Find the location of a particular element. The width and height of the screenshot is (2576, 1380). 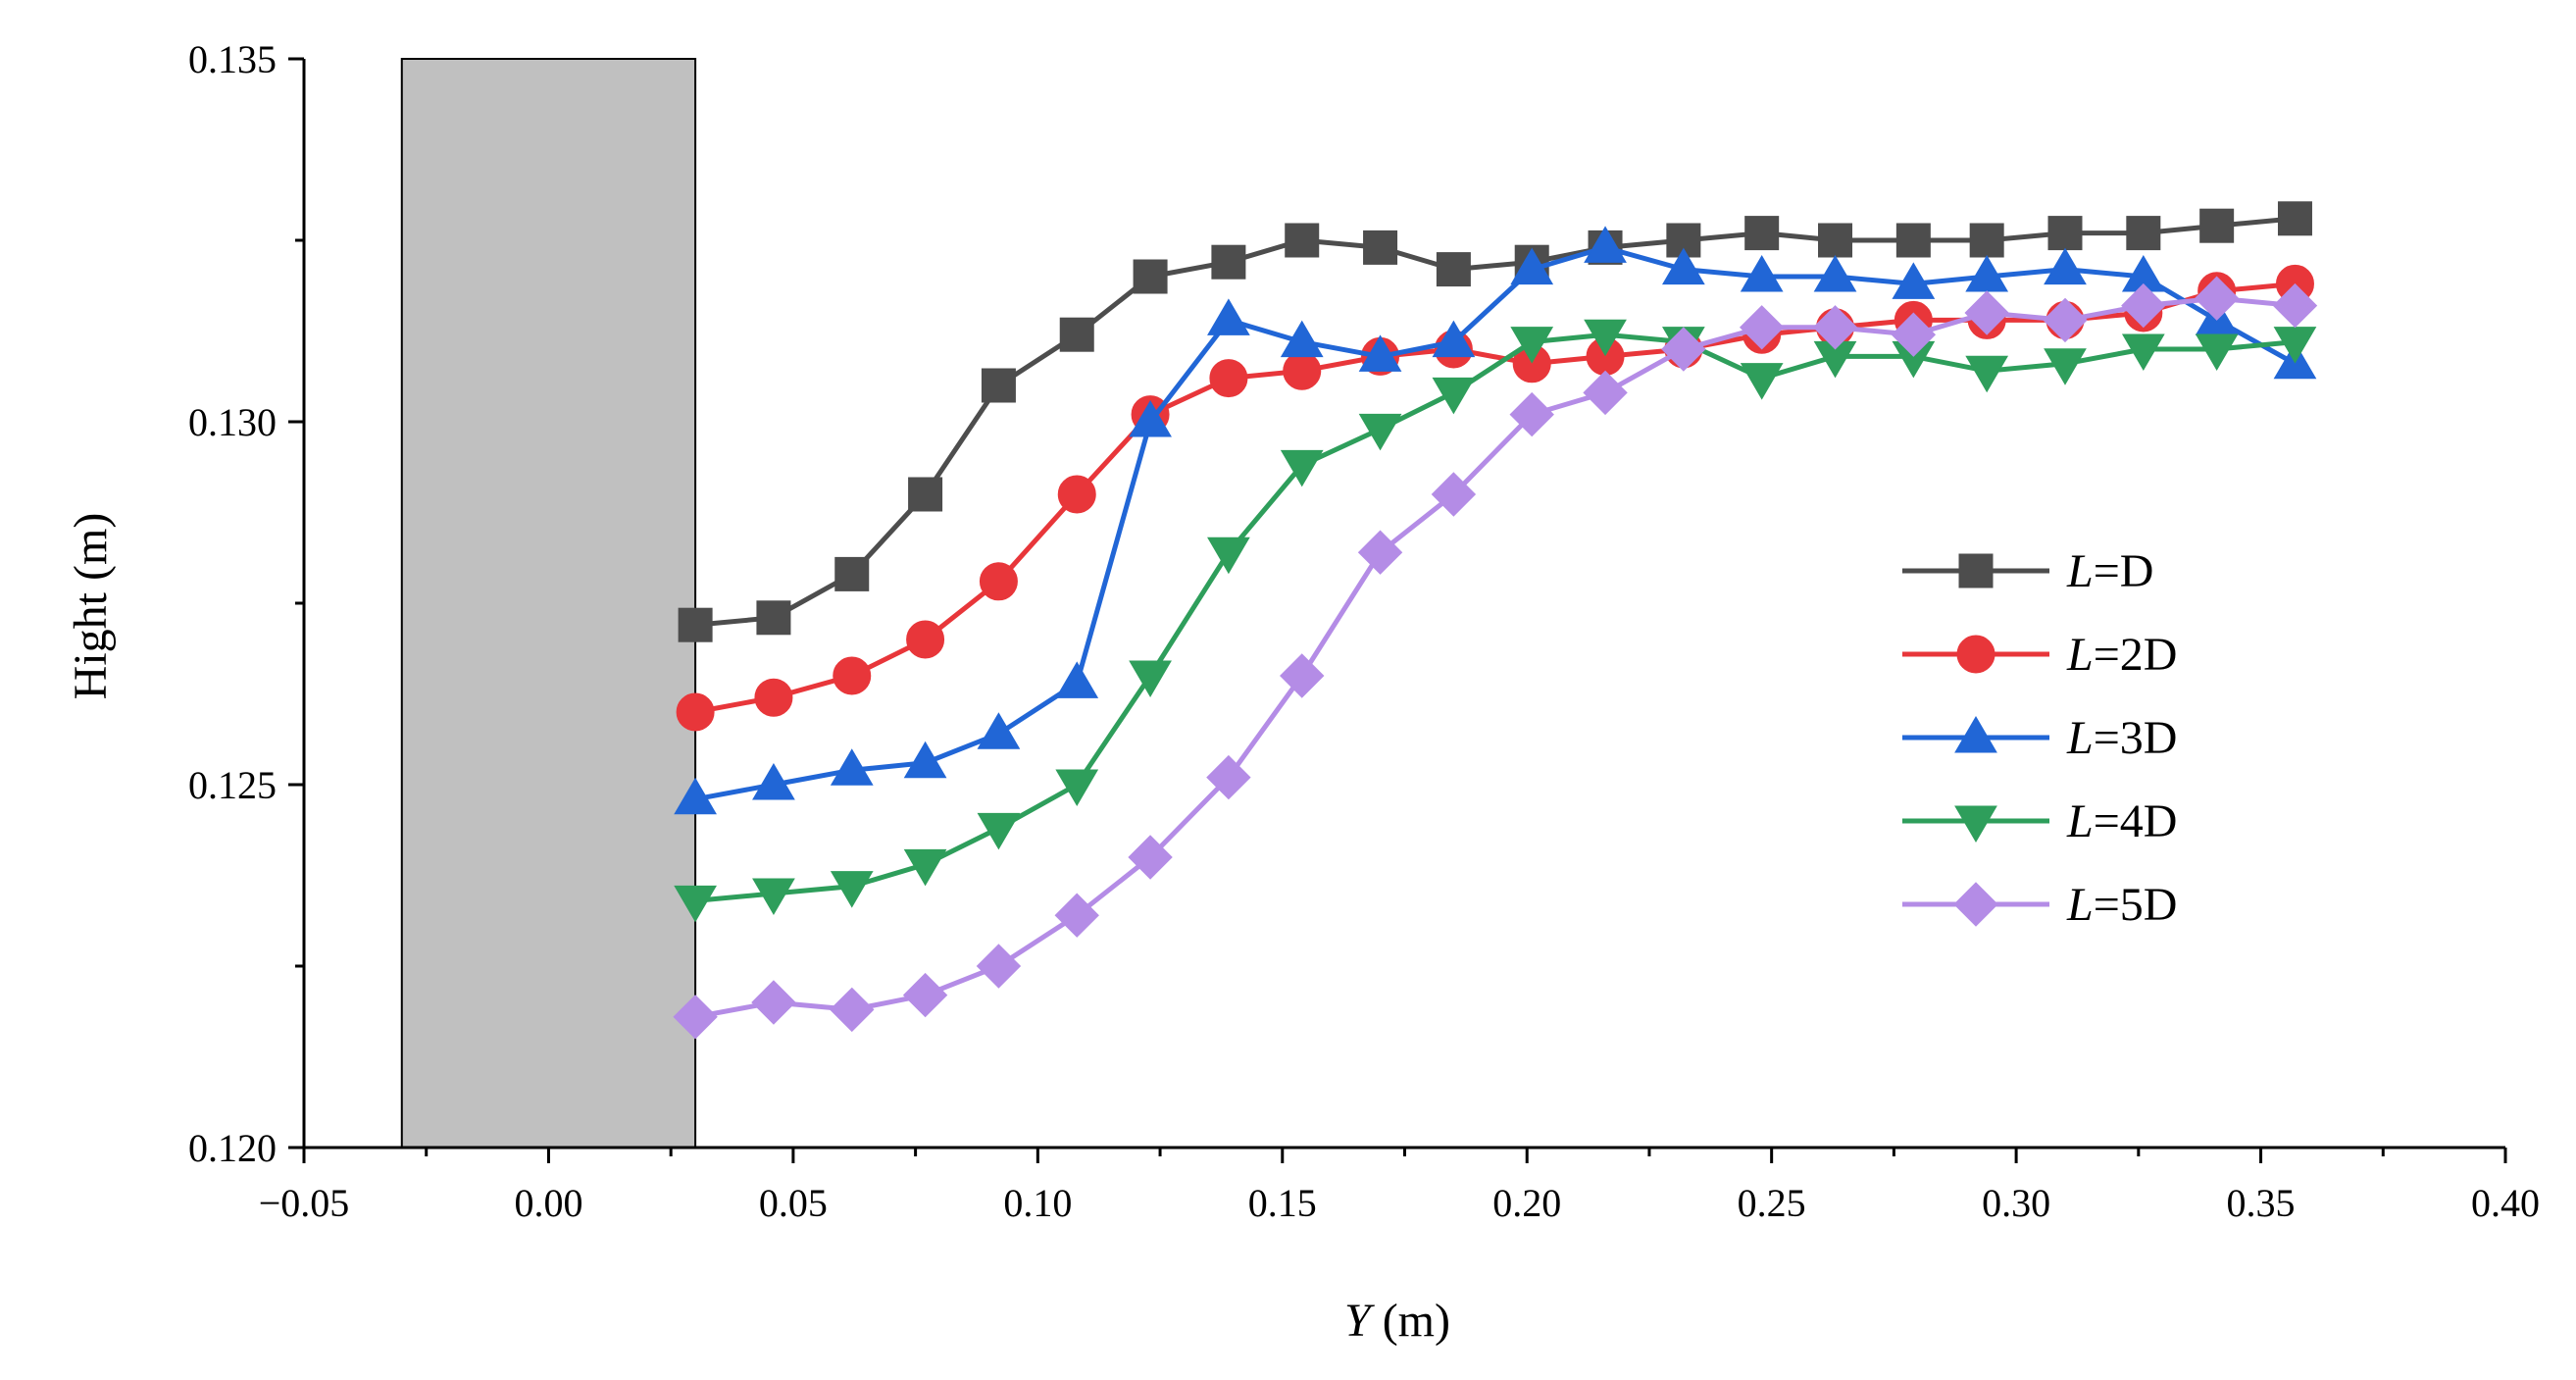

x-axis-title-variable: Y is located at coordinates (1360, 1321).